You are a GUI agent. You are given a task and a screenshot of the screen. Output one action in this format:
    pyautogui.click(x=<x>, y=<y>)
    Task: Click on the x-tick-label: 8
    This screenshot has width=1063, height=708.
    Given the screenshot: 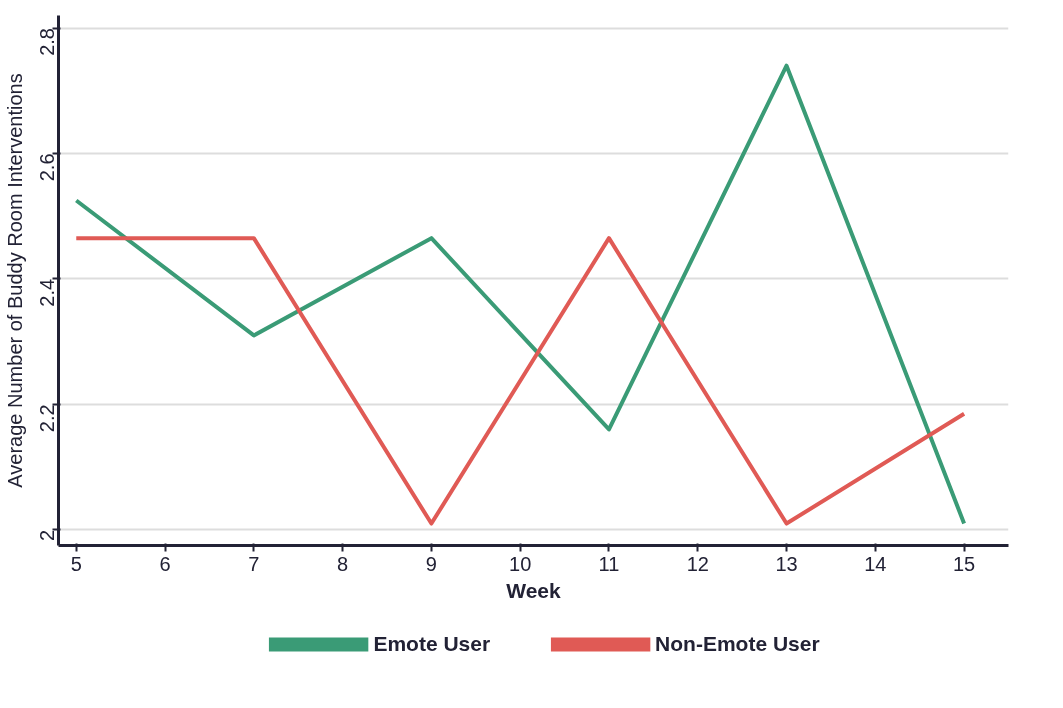 What is the action you would take?
    pyautogui.click(x=343, y=563)
    